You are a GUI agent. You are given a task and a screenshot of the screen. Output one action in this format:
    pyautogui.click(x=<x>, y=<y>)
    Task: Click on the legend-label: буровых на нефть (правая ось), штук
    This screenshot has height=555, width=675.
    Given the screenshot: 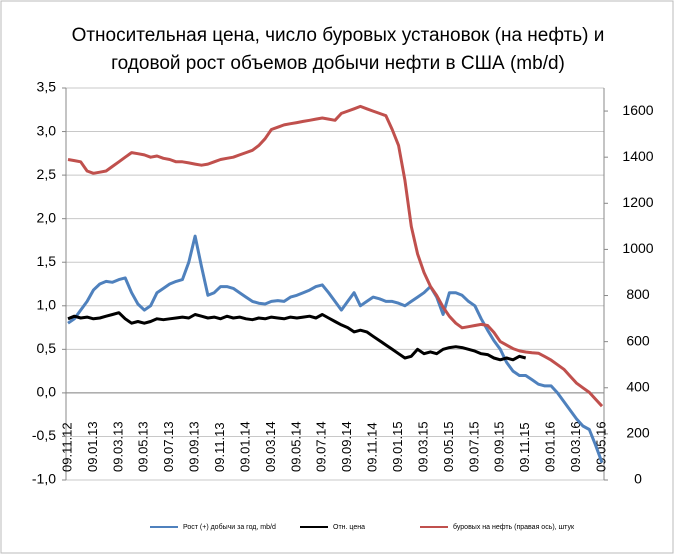 What is the action you would take?
    pyautogui.click(x=514, y=527)
    